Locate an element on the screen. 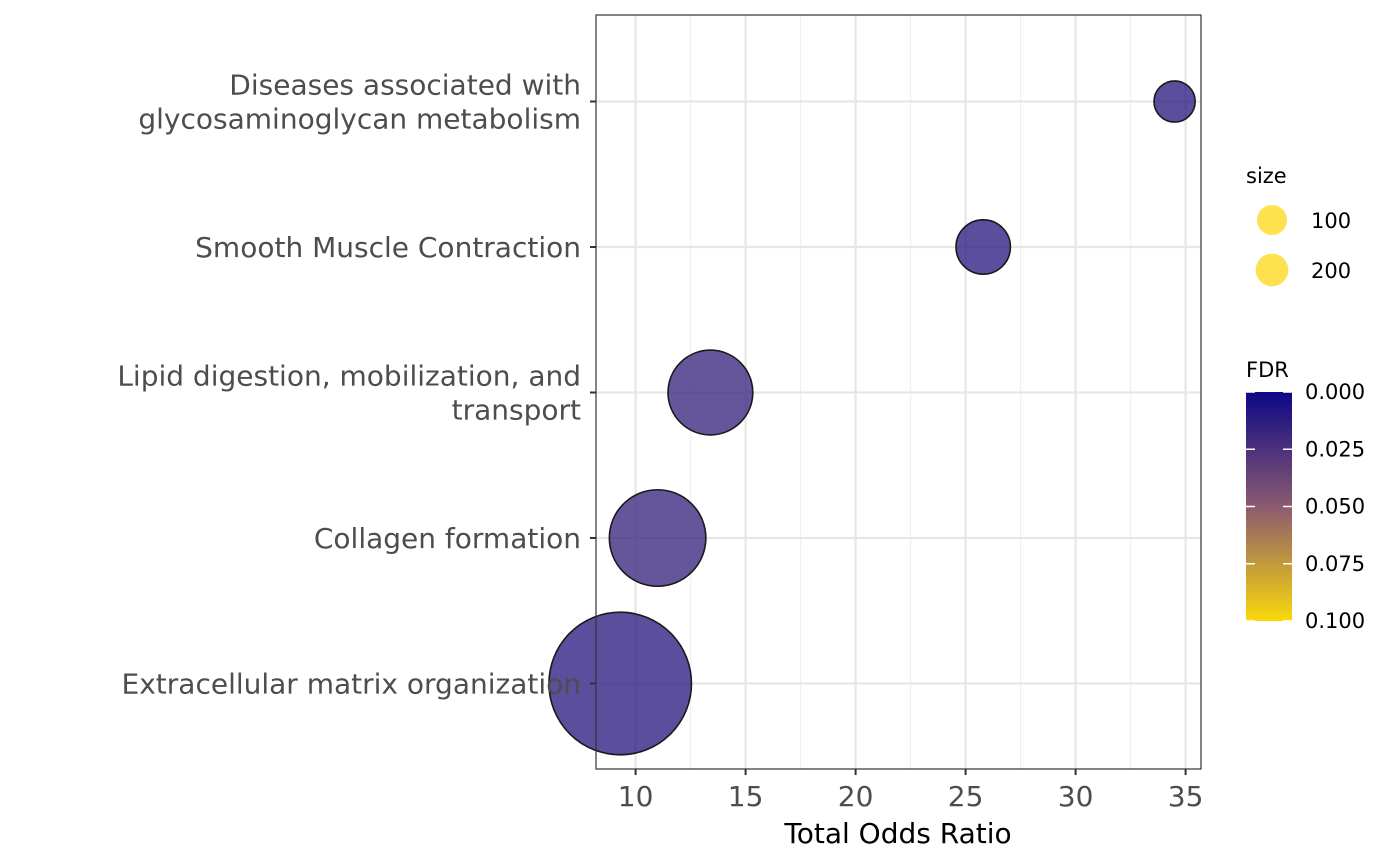 The width and height of the screenshot is (1400, 865). y-tick-label: glycosaminoglycan metabolism is located at coordinates (359, 119).